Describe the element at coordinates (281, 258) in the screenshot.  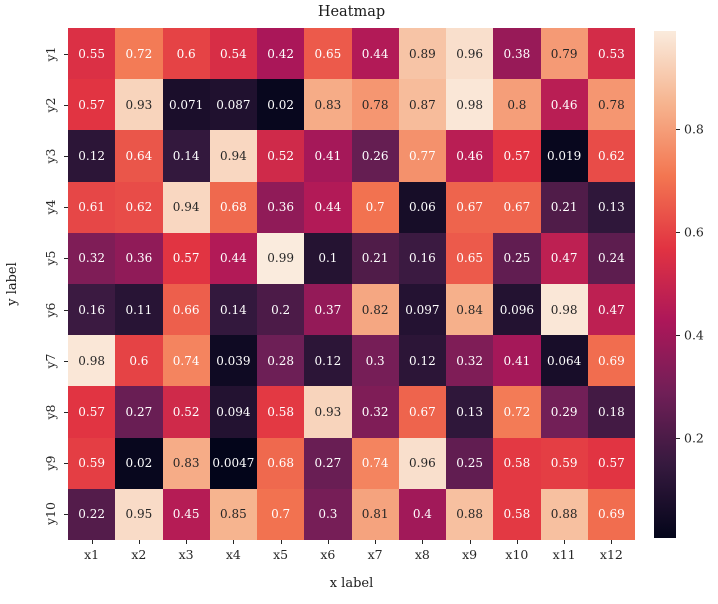
I see `heatmap-cell: 0.99` at that location.